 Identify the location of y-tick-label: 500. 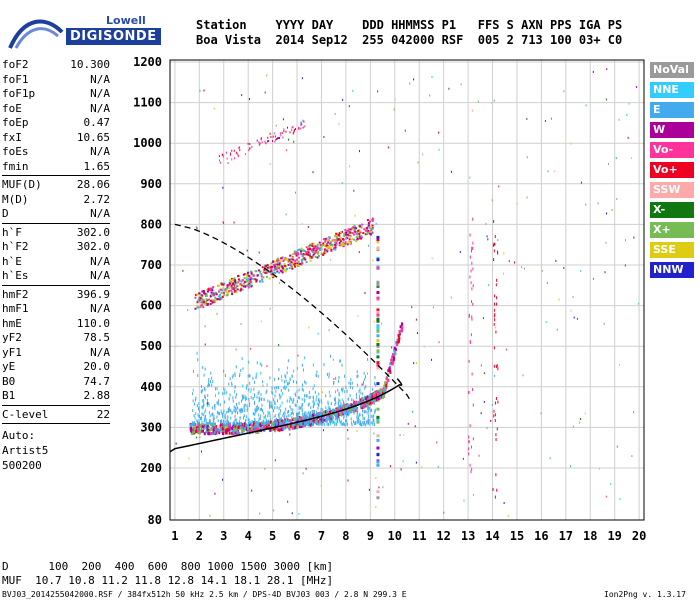
(151, 346).